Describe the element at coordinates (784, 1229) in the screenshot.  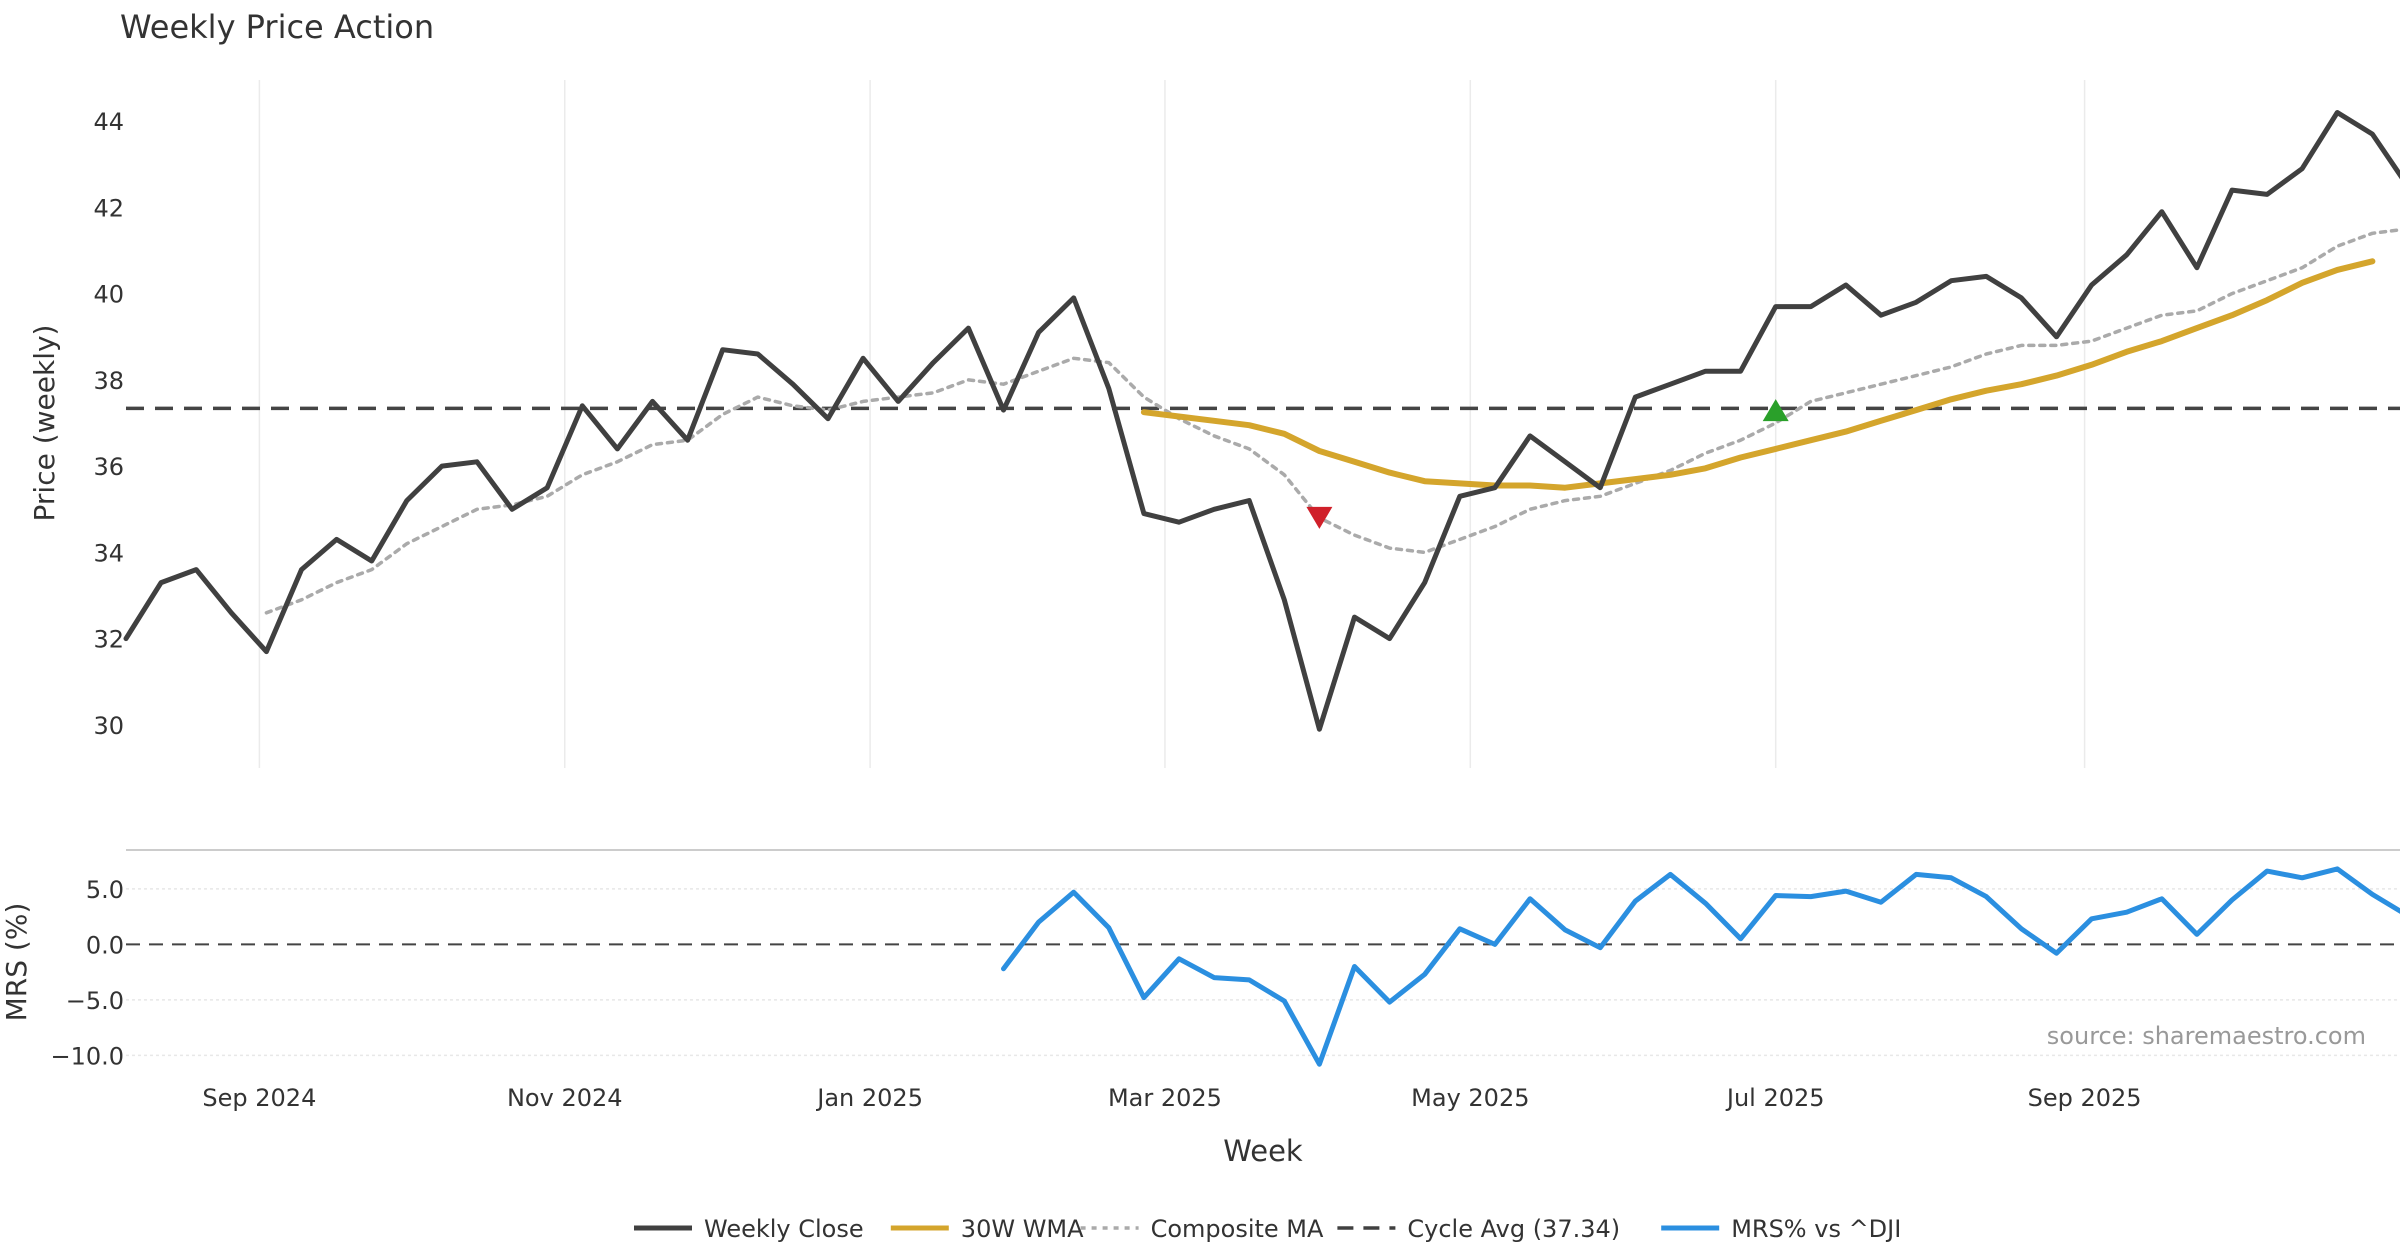
I see `legend-label: Weekly Close` at that location.